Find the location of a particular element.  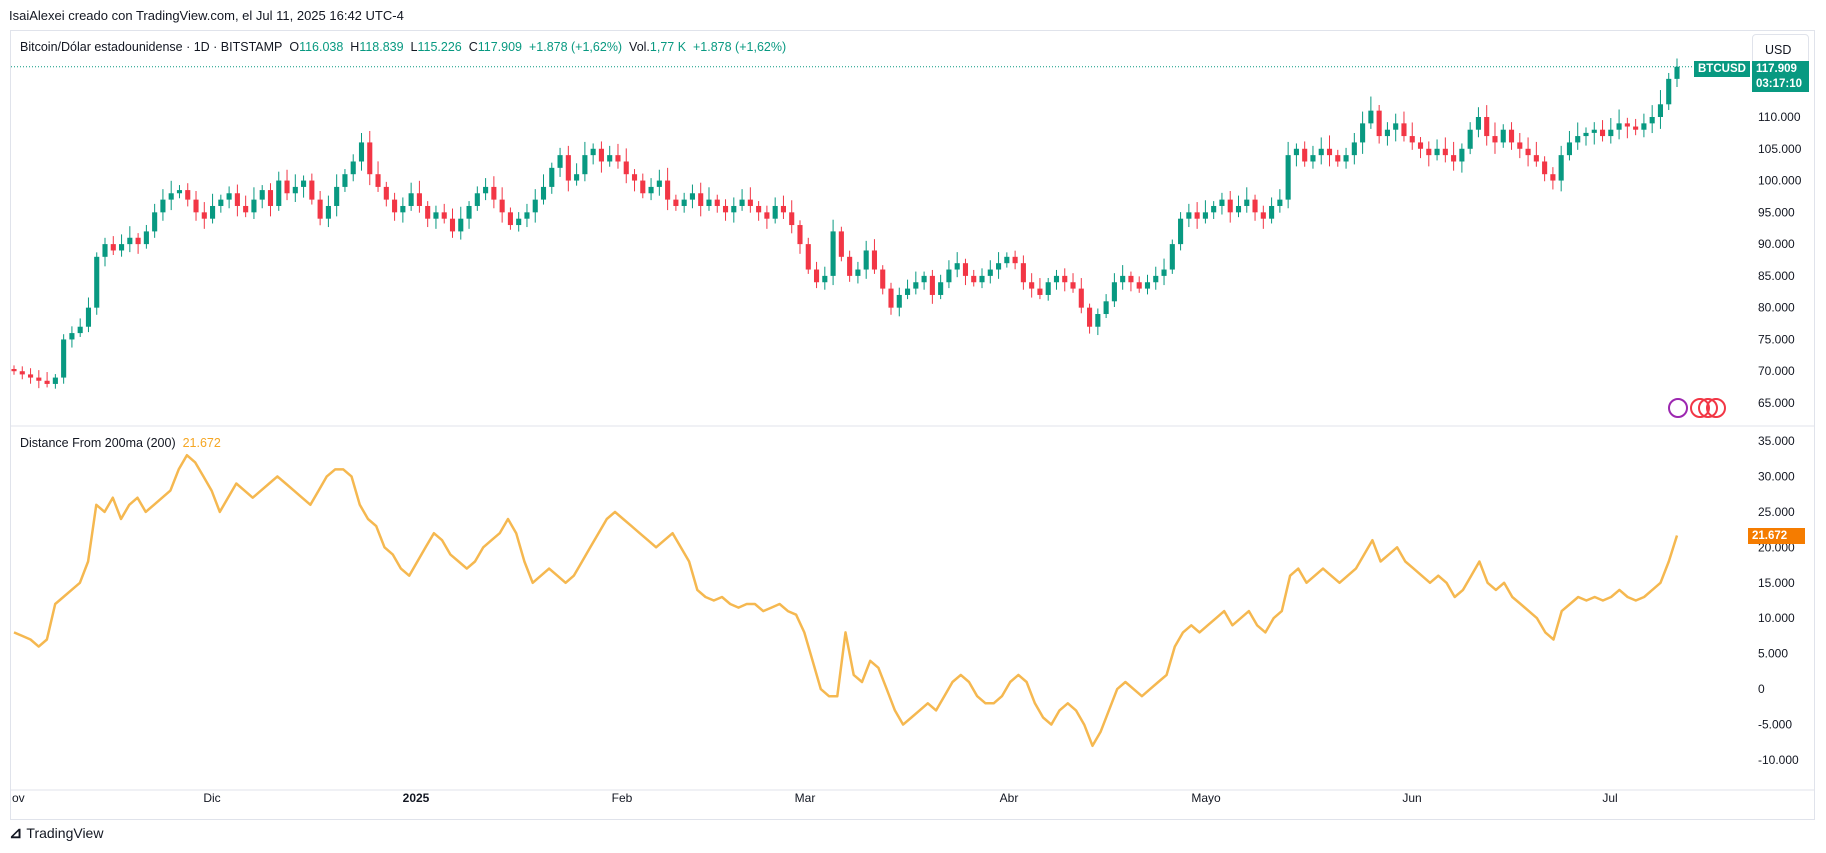

currency-button: USD is located at coordinates (1780, 49).